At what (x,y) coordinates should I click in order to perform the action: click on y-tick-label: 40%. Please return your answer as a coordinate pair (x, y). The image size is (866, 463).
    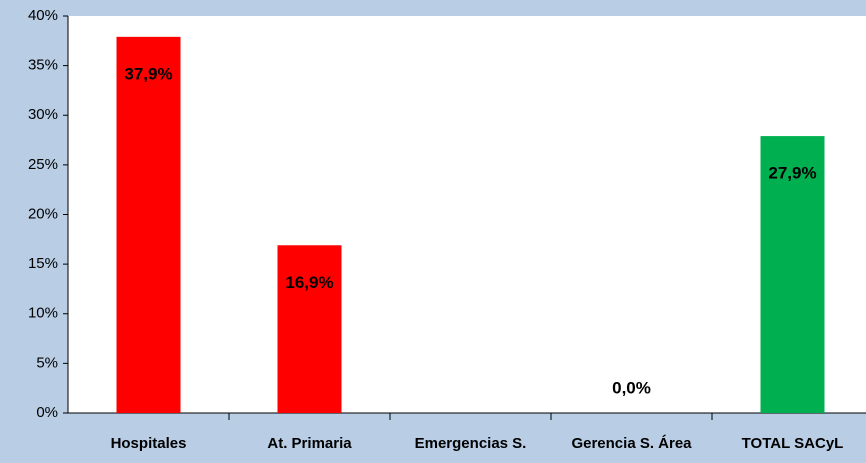
    Looking at the image, I should click on (43, 15).